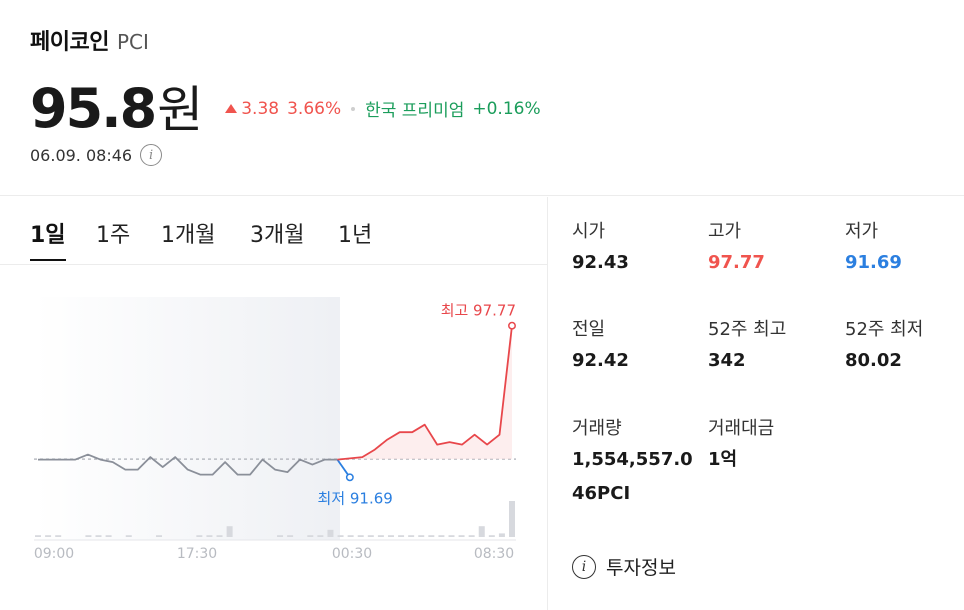  I want to click on coin-ticker: PCI, so click(132, 42).